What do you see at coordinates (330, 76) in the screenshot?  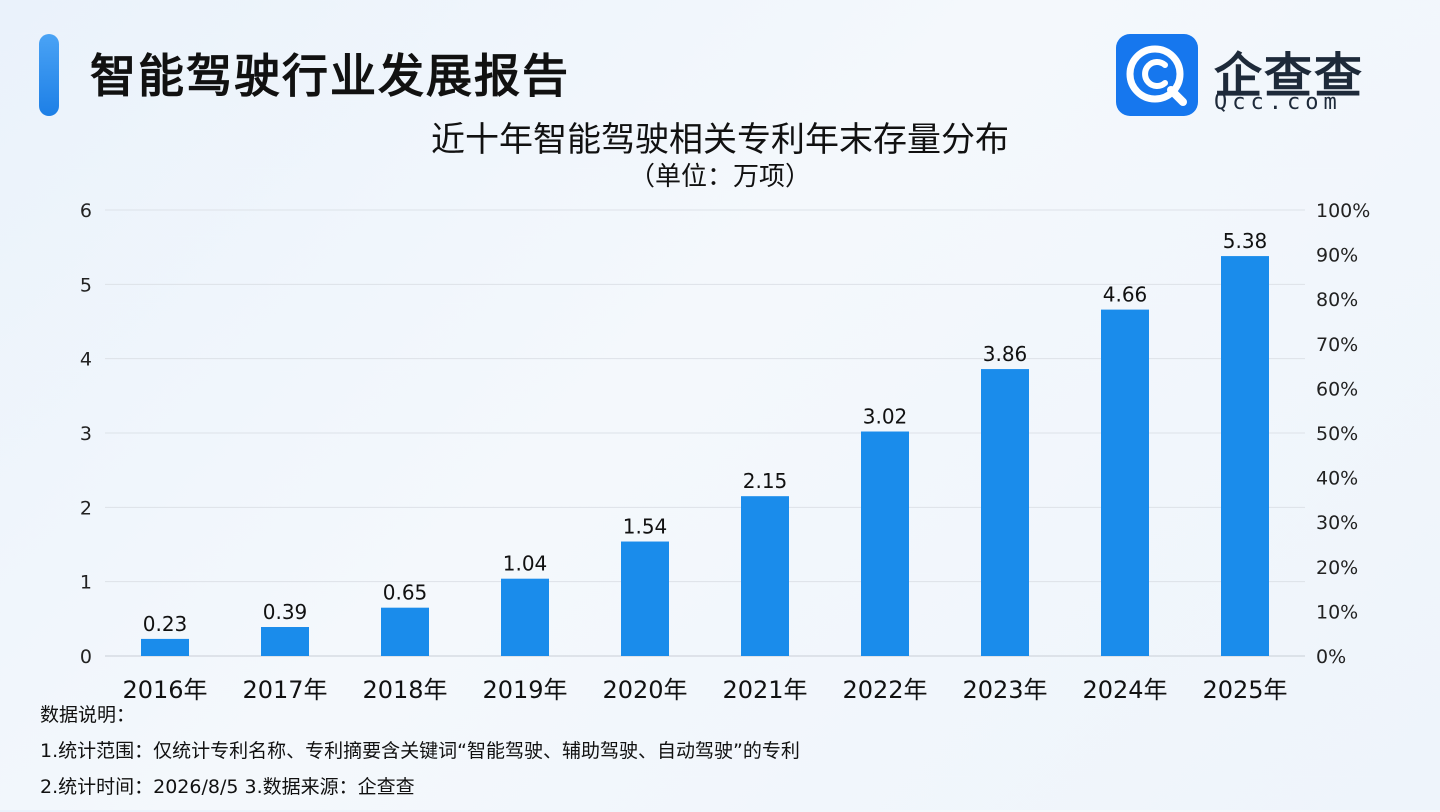 I see `report-title: 智能驾驶行业发展报告` at bounding box center [330, 76].